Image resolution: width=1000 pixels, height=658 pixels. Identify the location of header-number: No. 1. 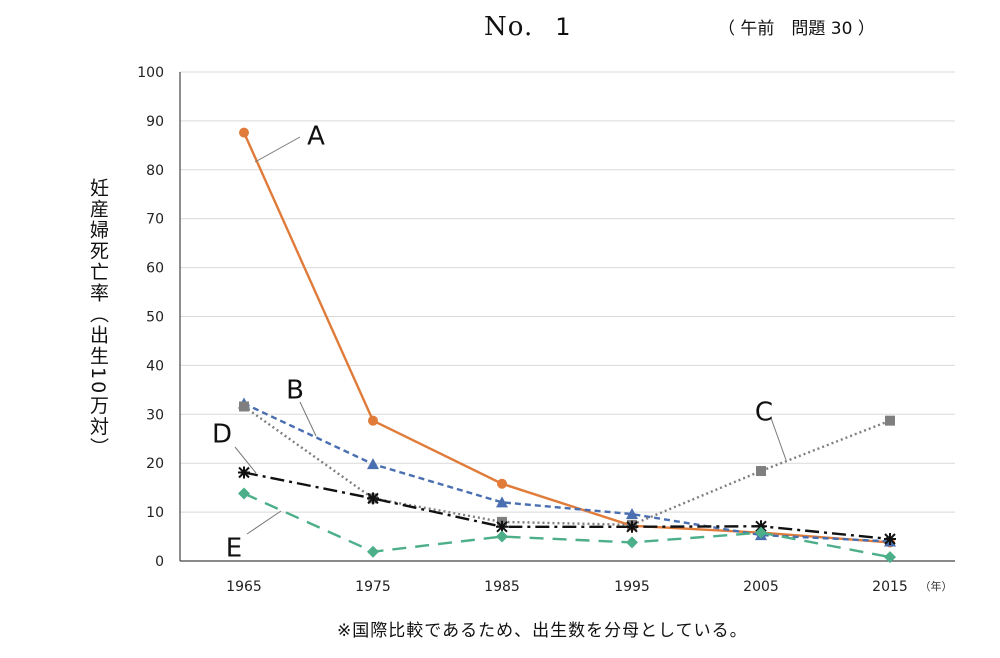
(528, 27).